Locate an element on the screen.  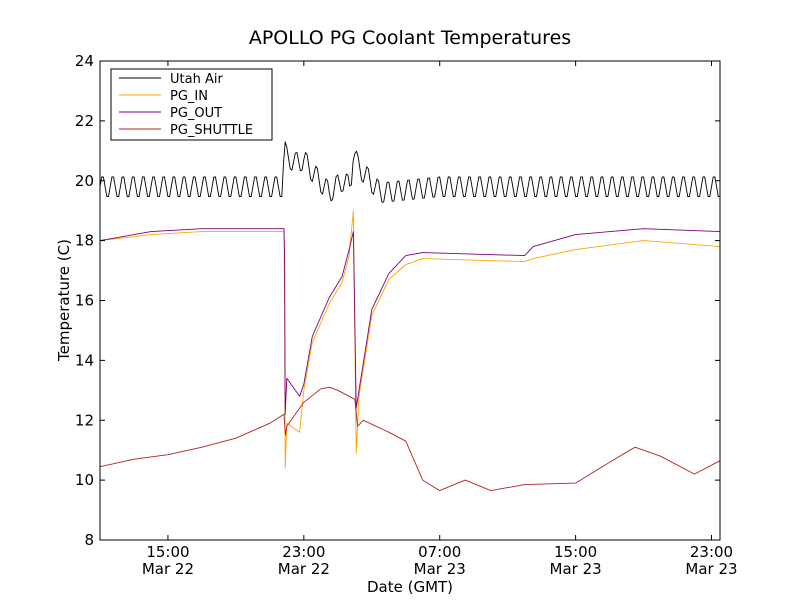
y-axis-label: Temperature (C) is located at coordinates (64, 300).